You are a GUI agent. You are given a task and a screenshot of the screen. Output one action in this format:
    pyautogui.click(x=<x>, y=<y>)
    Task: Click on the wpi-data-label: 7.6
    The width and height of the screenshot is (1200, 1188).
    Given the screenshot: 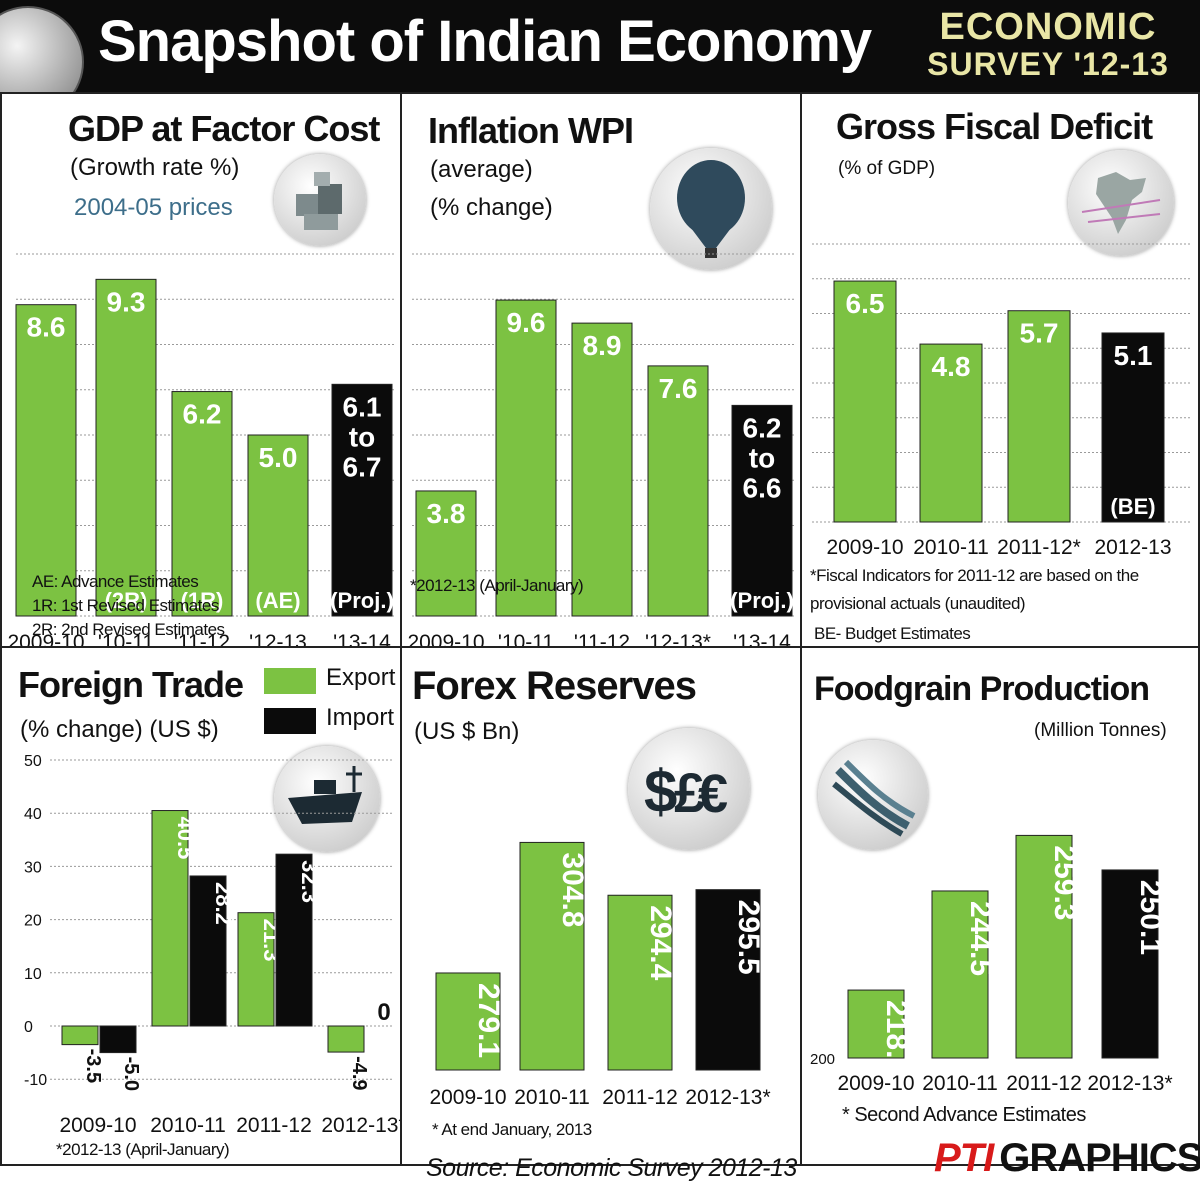 What is the action you would take?
    pyautogui.click(x=678, y=388)
    